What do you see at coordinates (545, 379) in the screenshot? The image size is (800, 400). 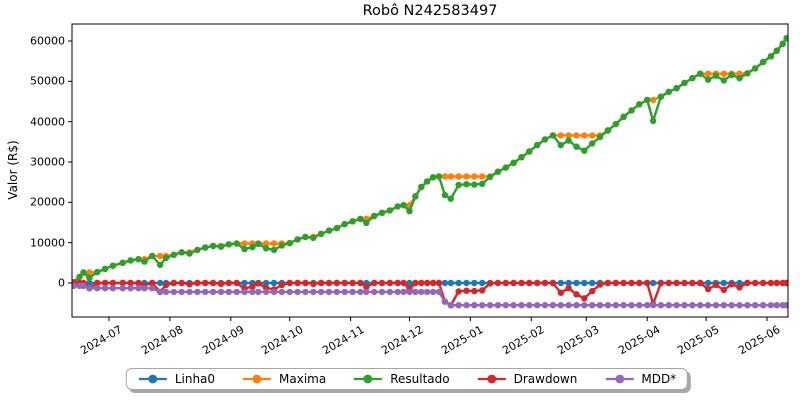 I see `legend-label-drawdown: Drawdown` at bounding box center [545, 379].